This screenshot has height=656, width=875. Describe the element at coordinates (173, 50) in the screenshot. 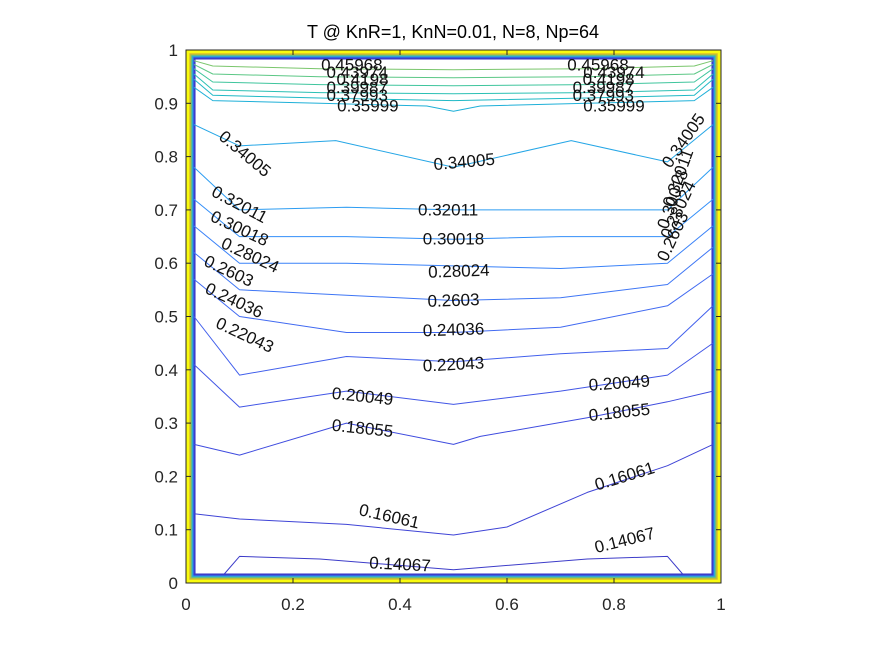

I see `y-tick-label-10: 1` at that location.